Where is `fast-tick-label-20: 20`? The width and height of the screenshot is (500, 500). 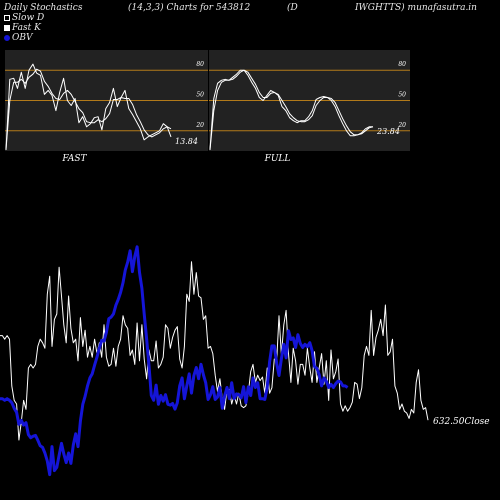 fast-tick-label-20: 20 is located at coordinates (199, 125).